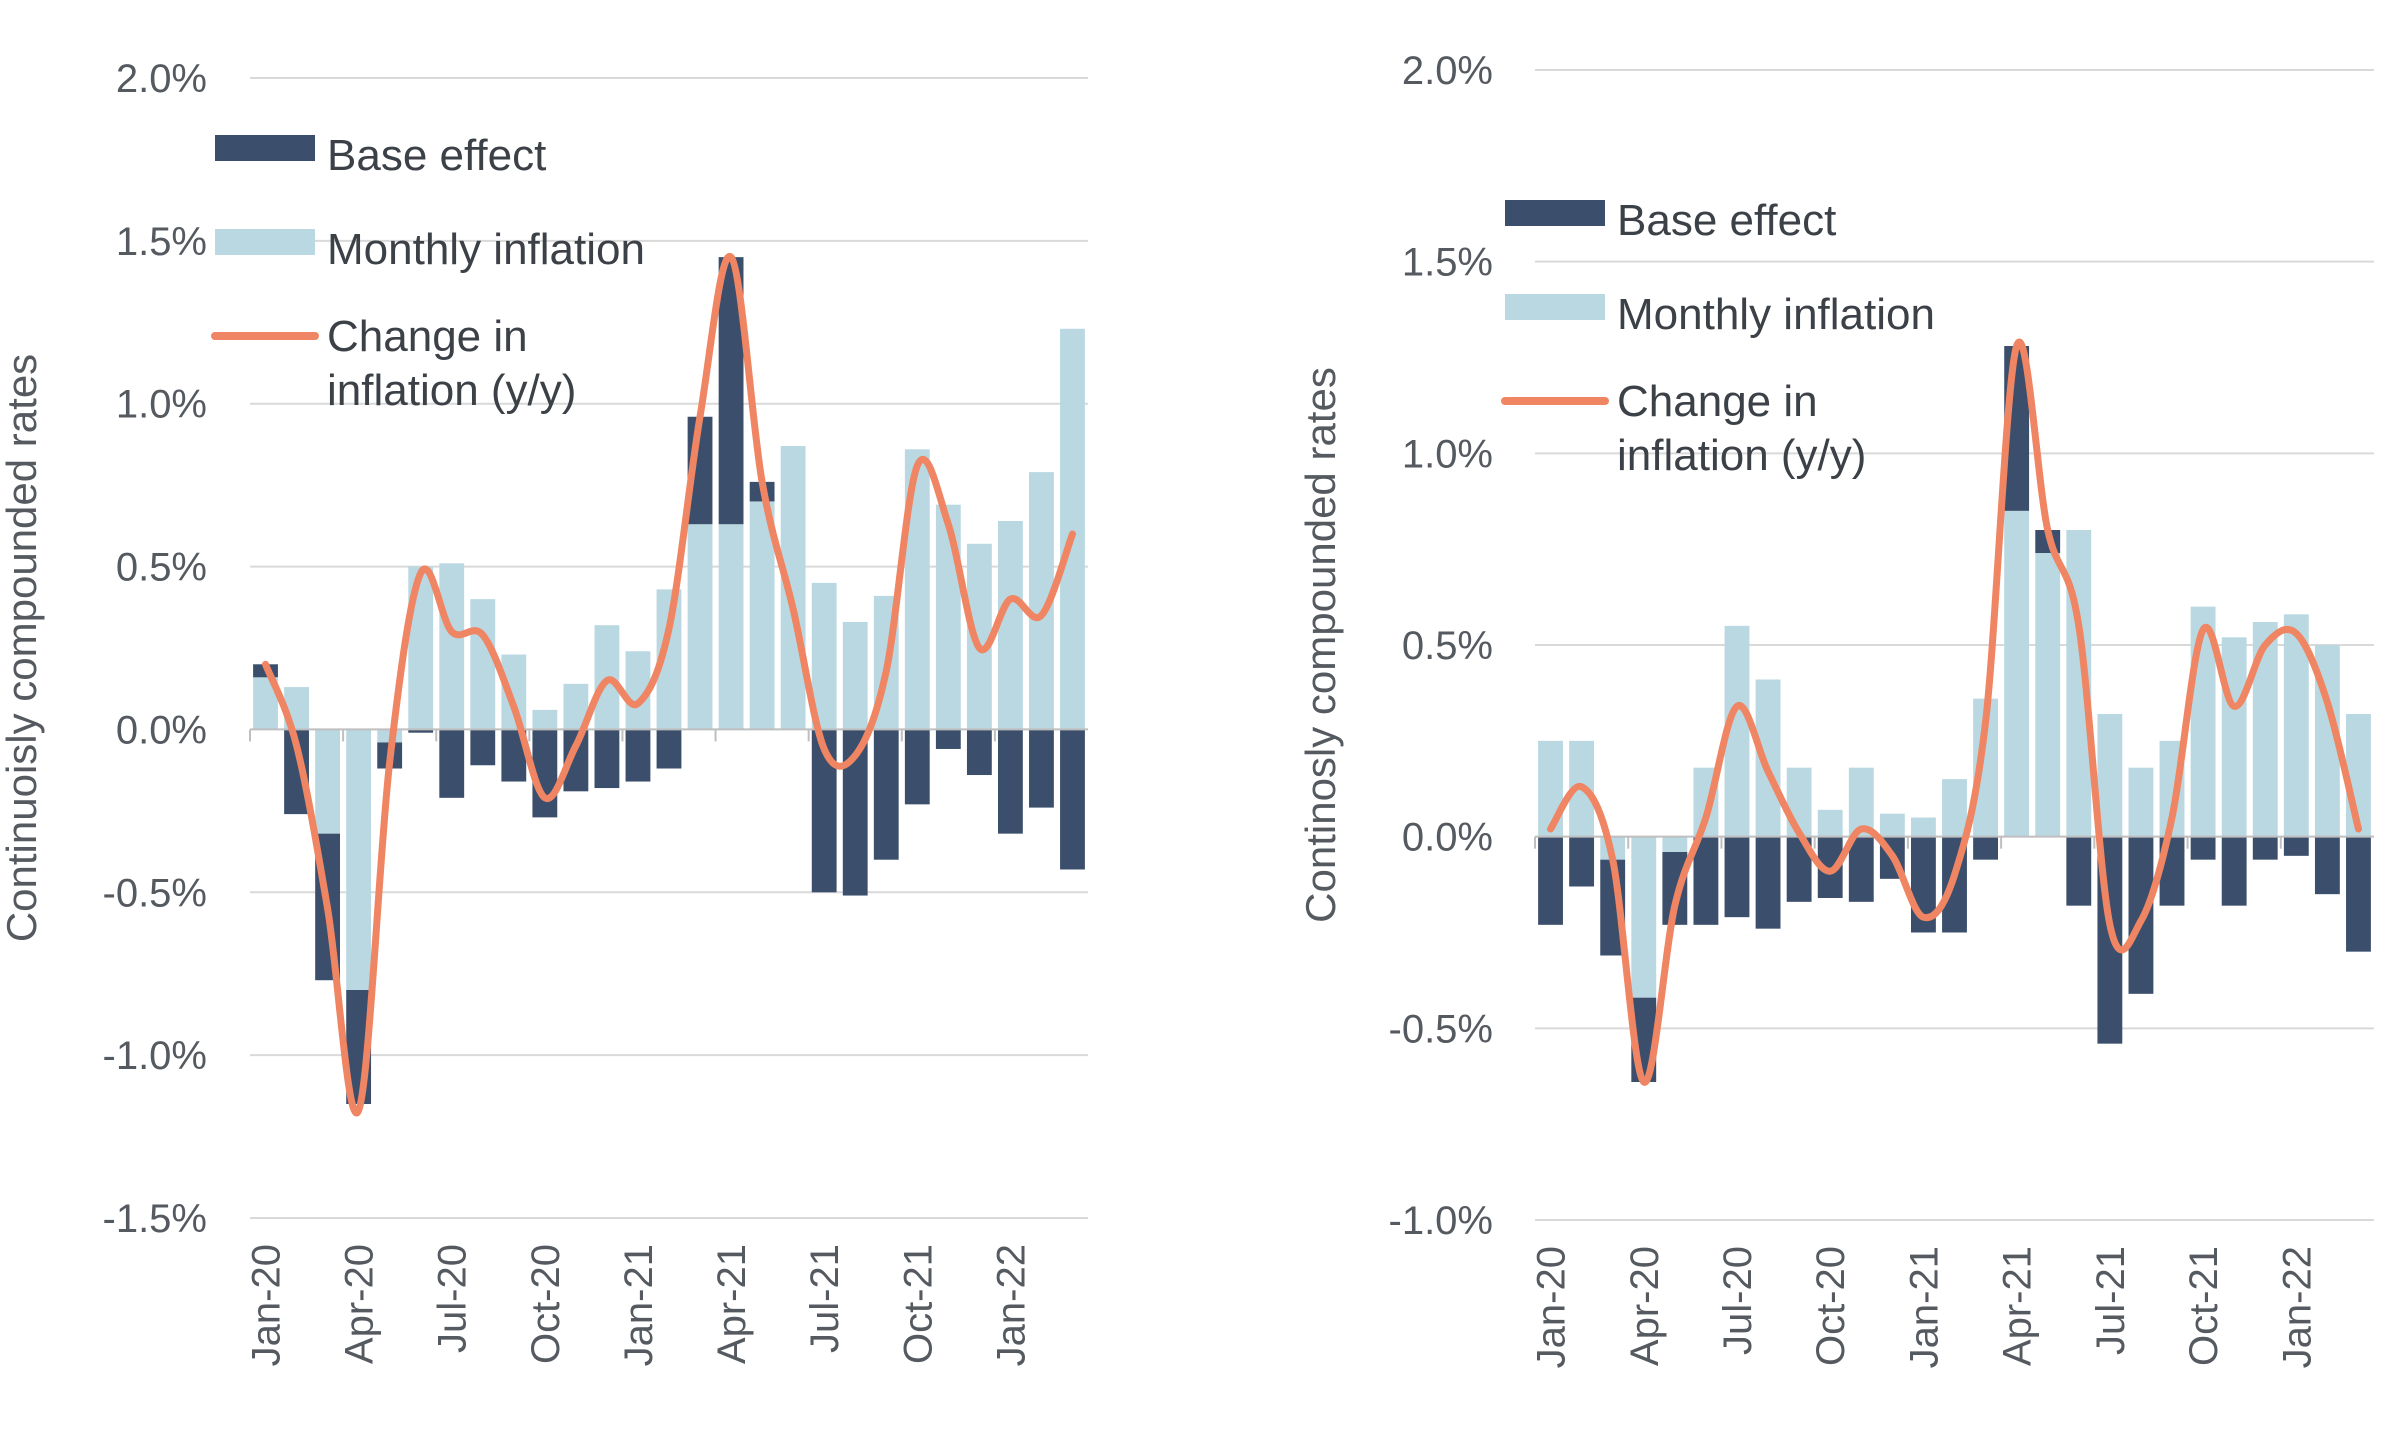 Image resolution: width=2406 pixels, height=1430 pixels. What do you see at coordinates (1320, 645) in the screenshot?
I see `right-y-axis-label: Continosly compounded rates` at bounding box center [1320, 645].